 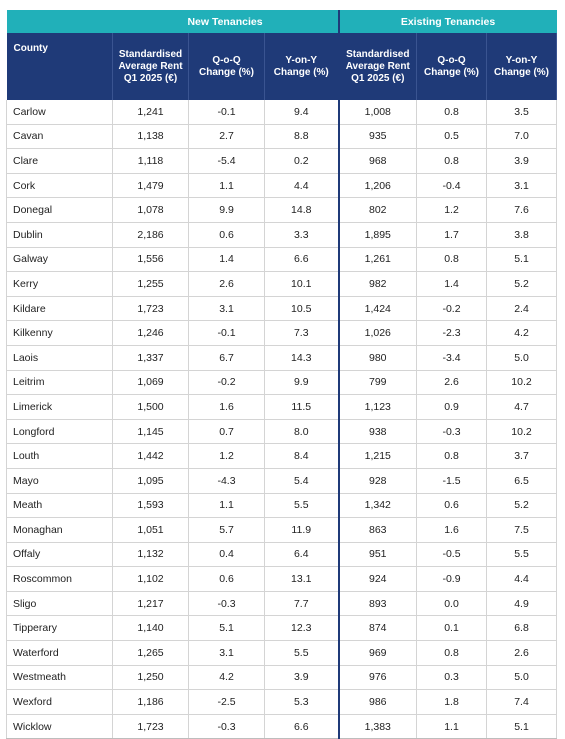 I want to click on new-qoq-cell: 5.1, so click(x=226, y=628).